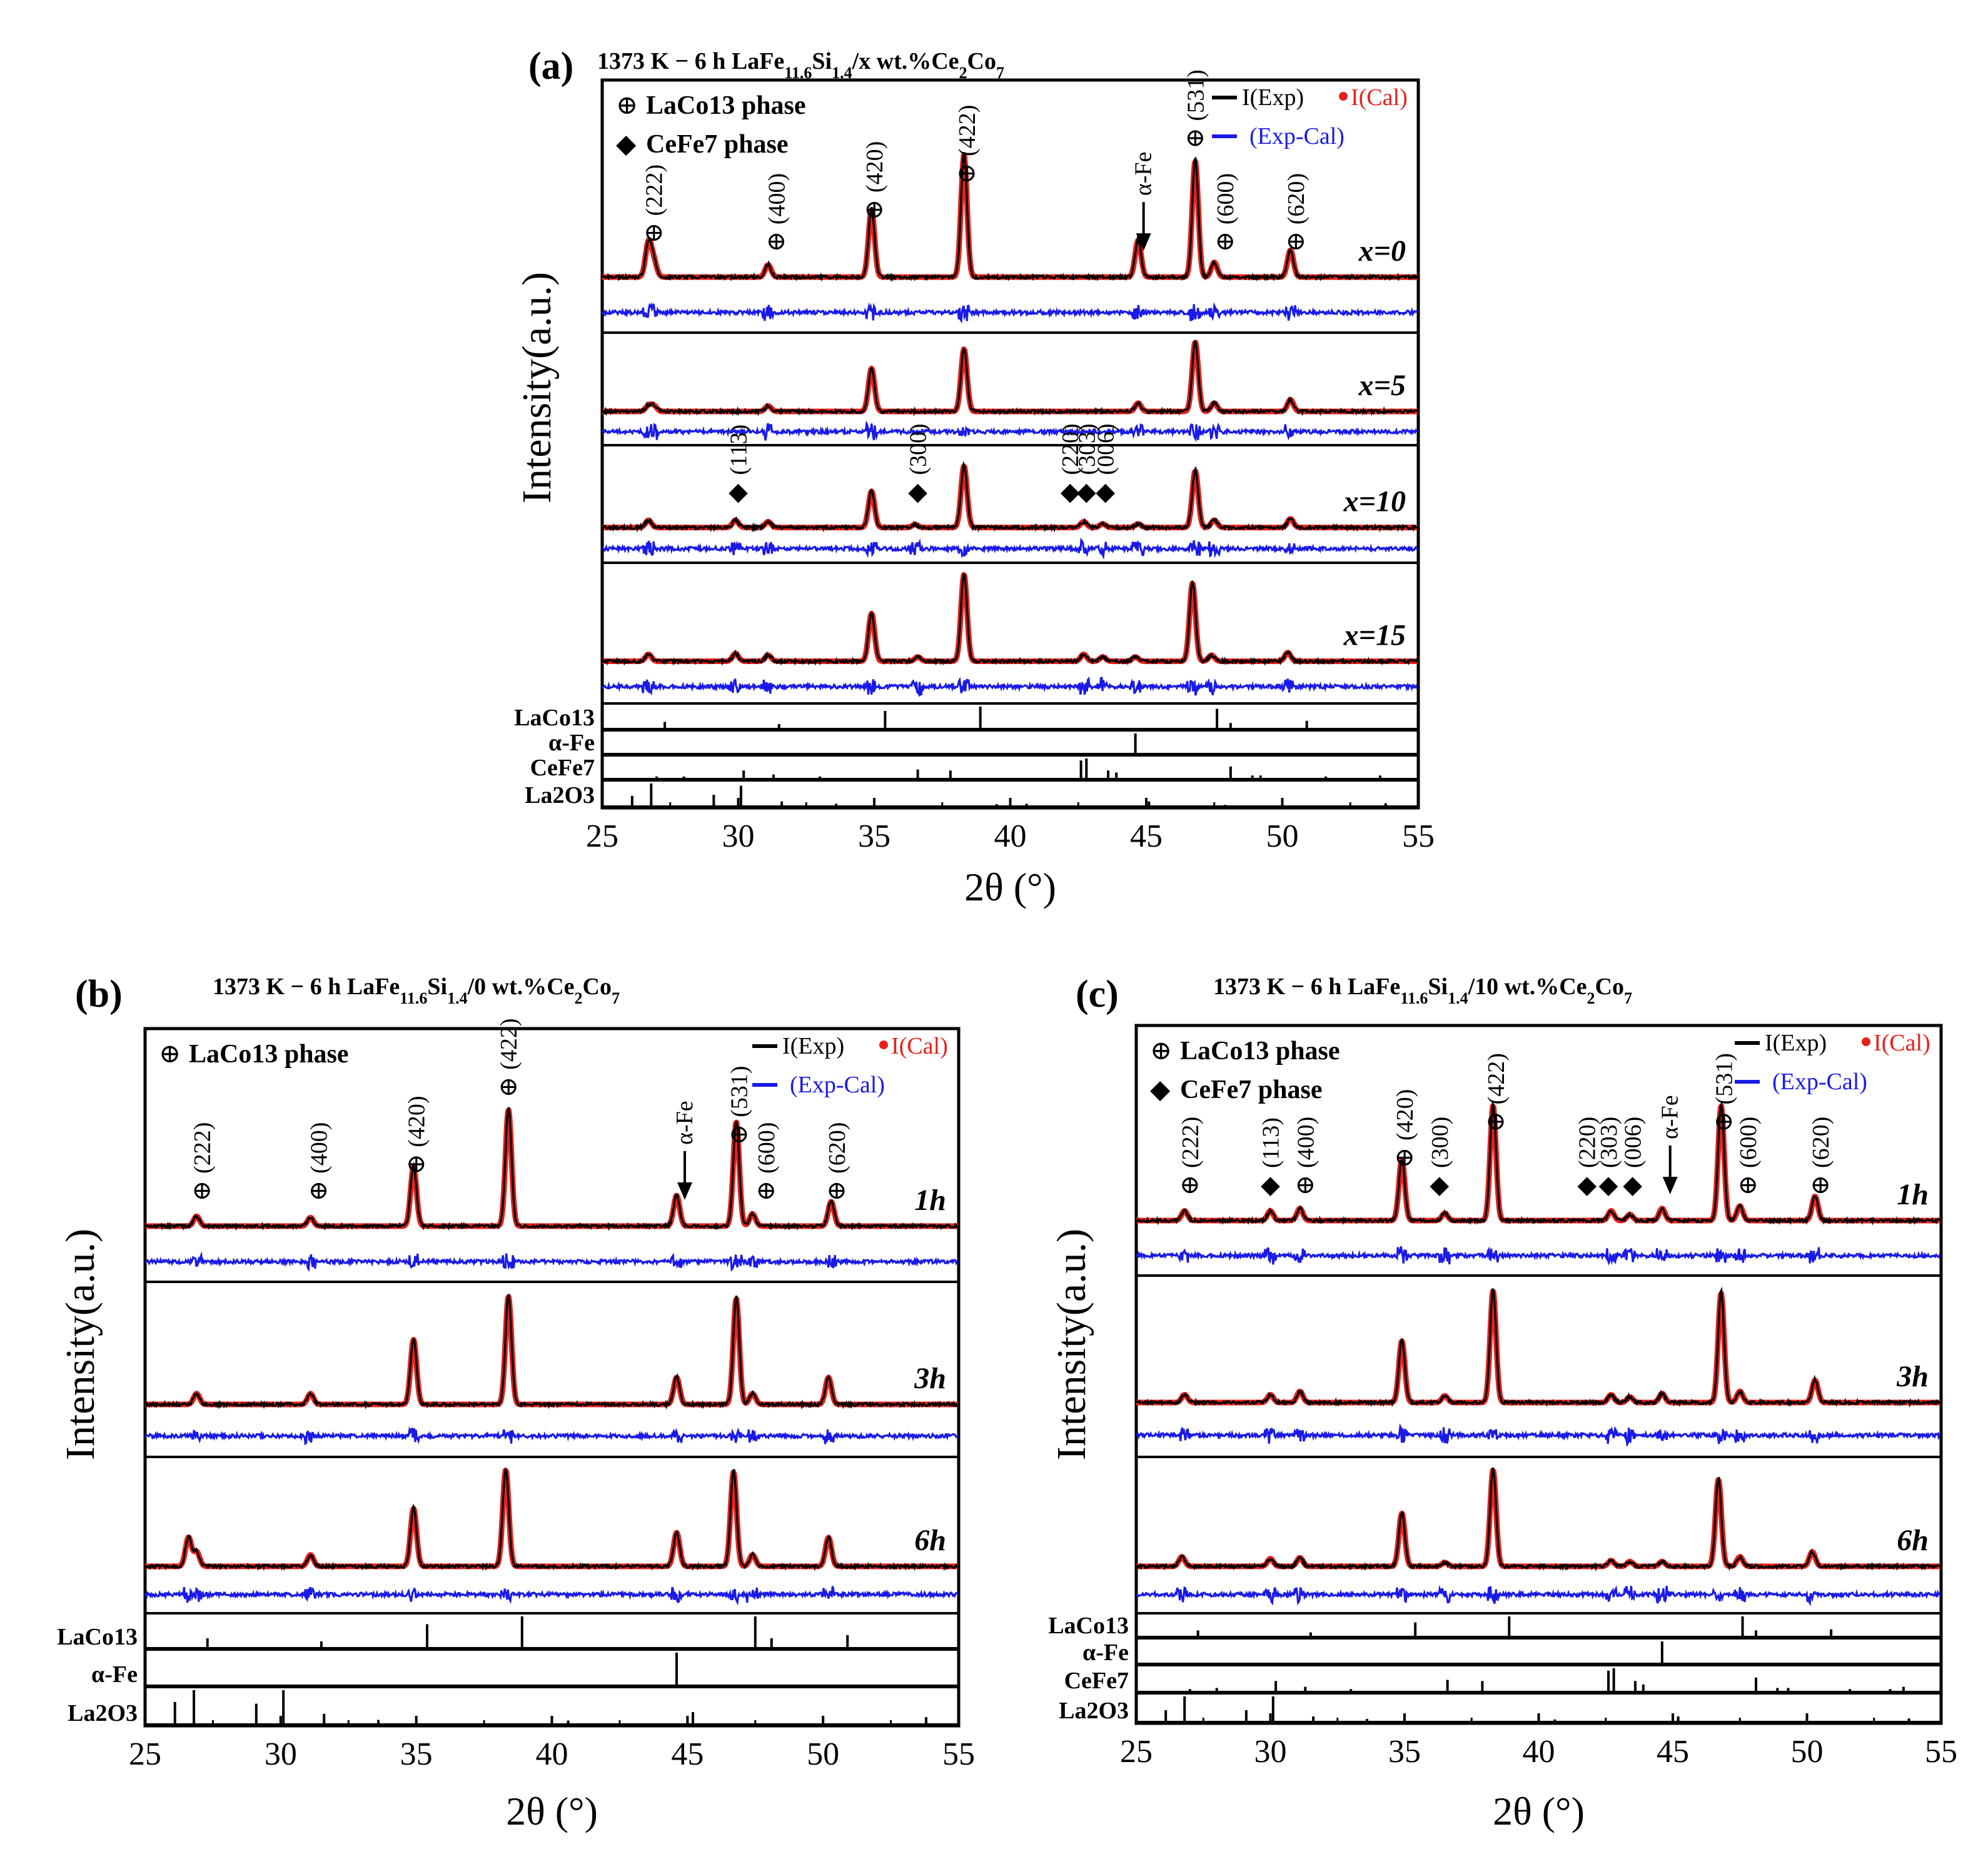  What do you see at coordinates (1414, 998) in the screenshot?
I see `title-part: 11.6` at bounding box center [1414, 998].